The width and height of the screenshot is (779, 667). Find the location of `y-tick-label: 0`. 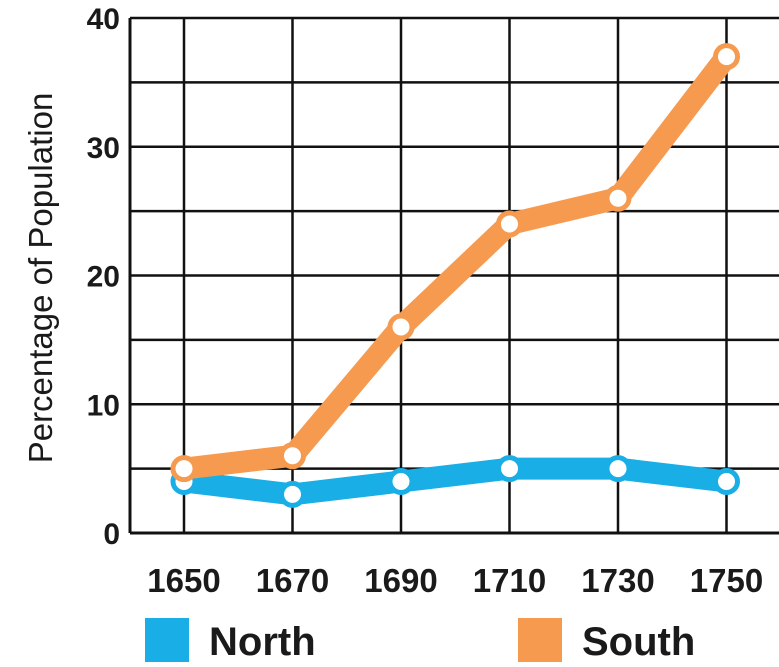

y-tick-label: 0 is located at coordinates (111, 534).